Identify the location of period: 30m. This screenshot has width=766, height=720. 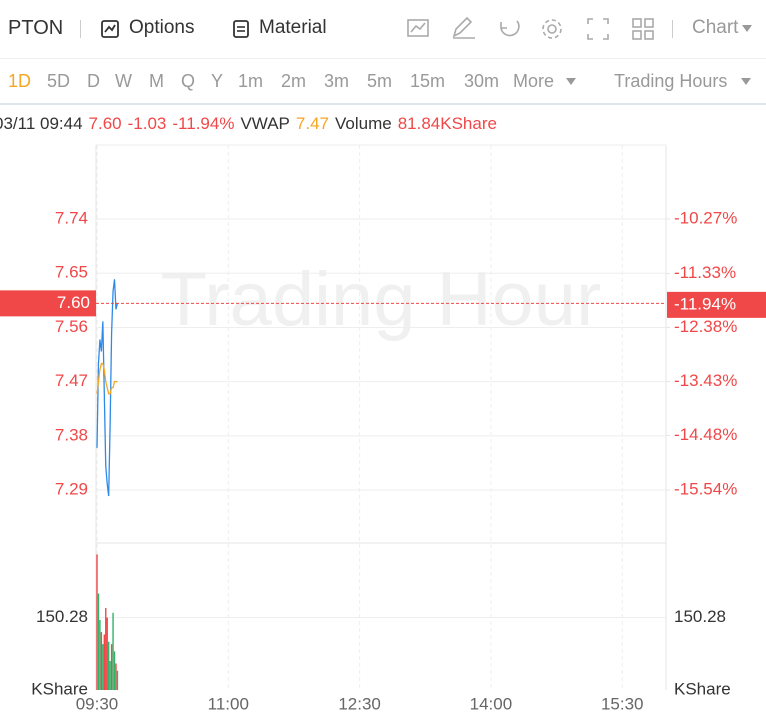
(482, 81).